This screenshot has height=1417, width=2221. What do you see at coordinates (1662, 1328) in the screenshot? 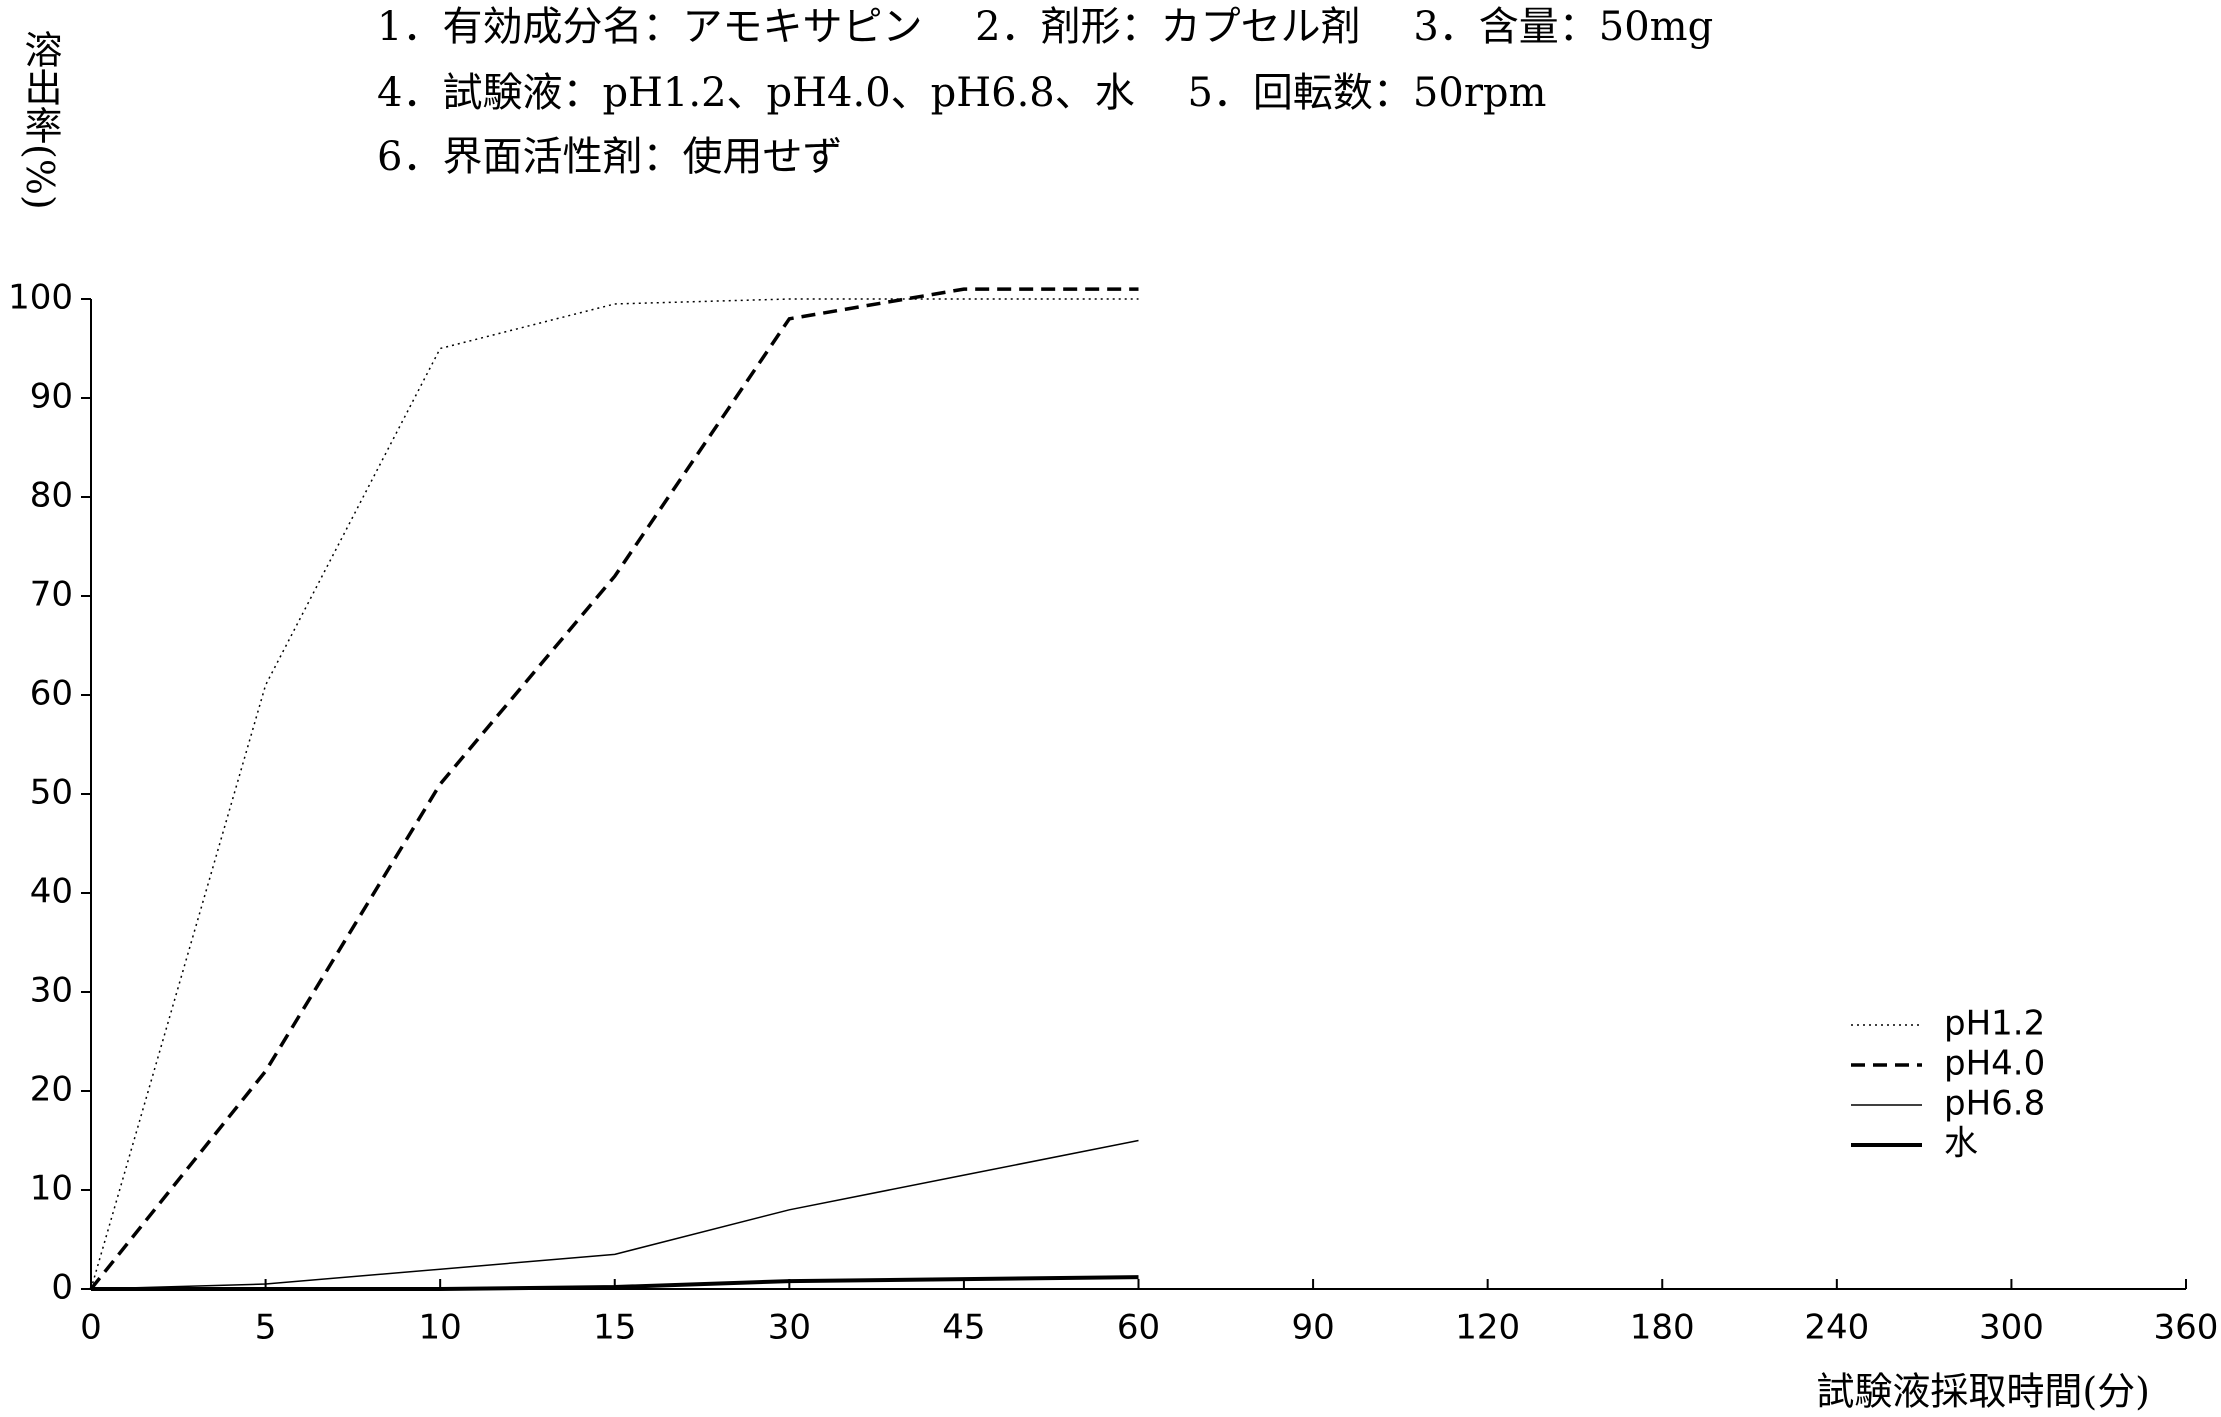
I see `x-tick-label: 180` at bounding box center [1662, 1328].